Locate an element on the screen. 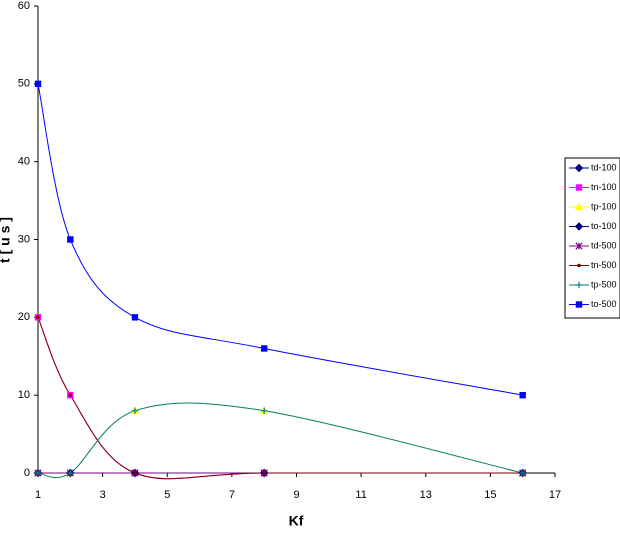  legend-label: tp-100 is located at coordinates (604, 206).